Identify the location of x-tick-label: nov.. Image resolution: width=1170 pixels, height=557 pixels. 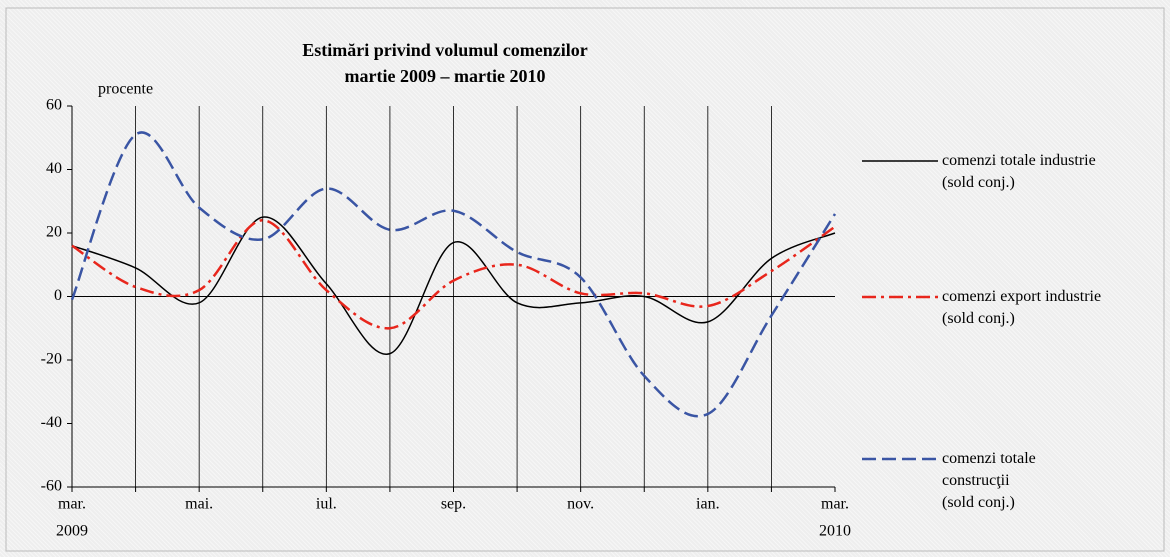
(580, 504).